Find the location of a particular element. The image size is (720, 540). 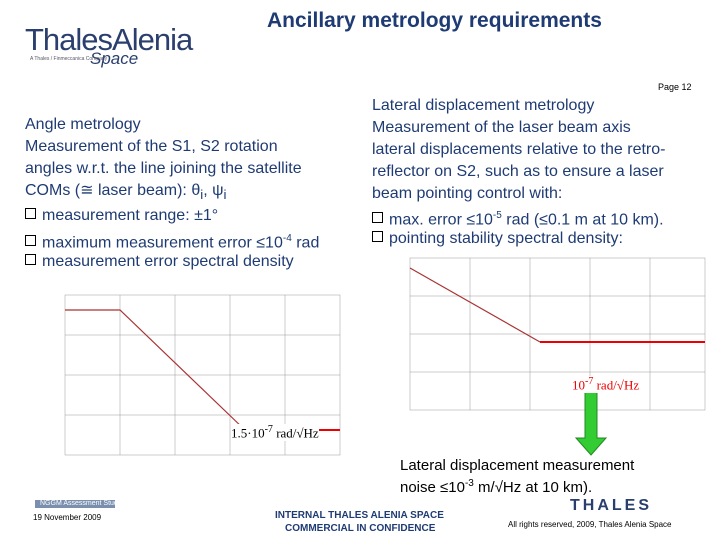

sup: -4 is located at coordinates (287, 238).